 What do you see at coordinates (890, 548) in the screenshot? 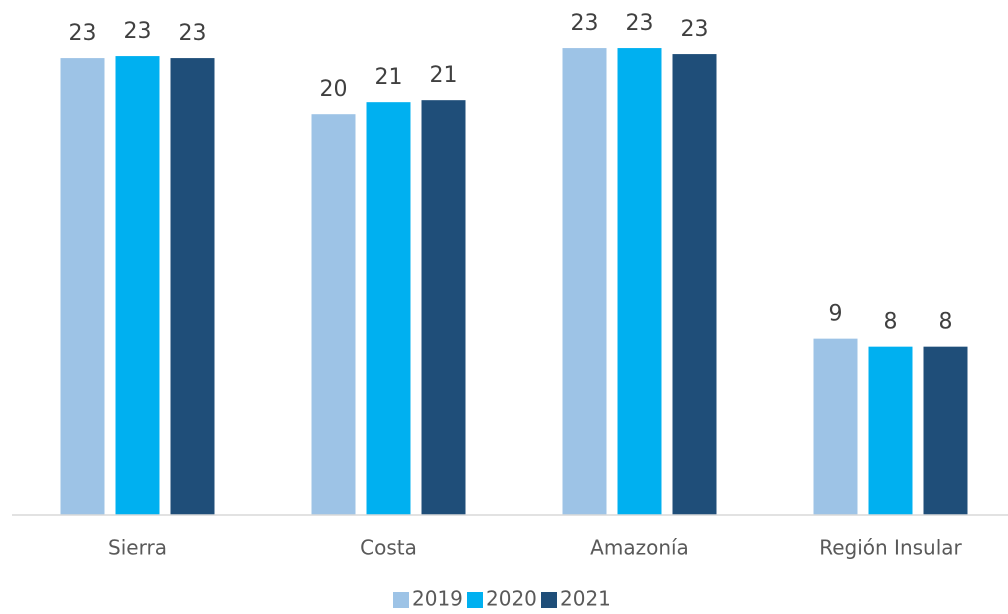
I see `x-tick-label: Región Insular` at bounding box center [890, 548].